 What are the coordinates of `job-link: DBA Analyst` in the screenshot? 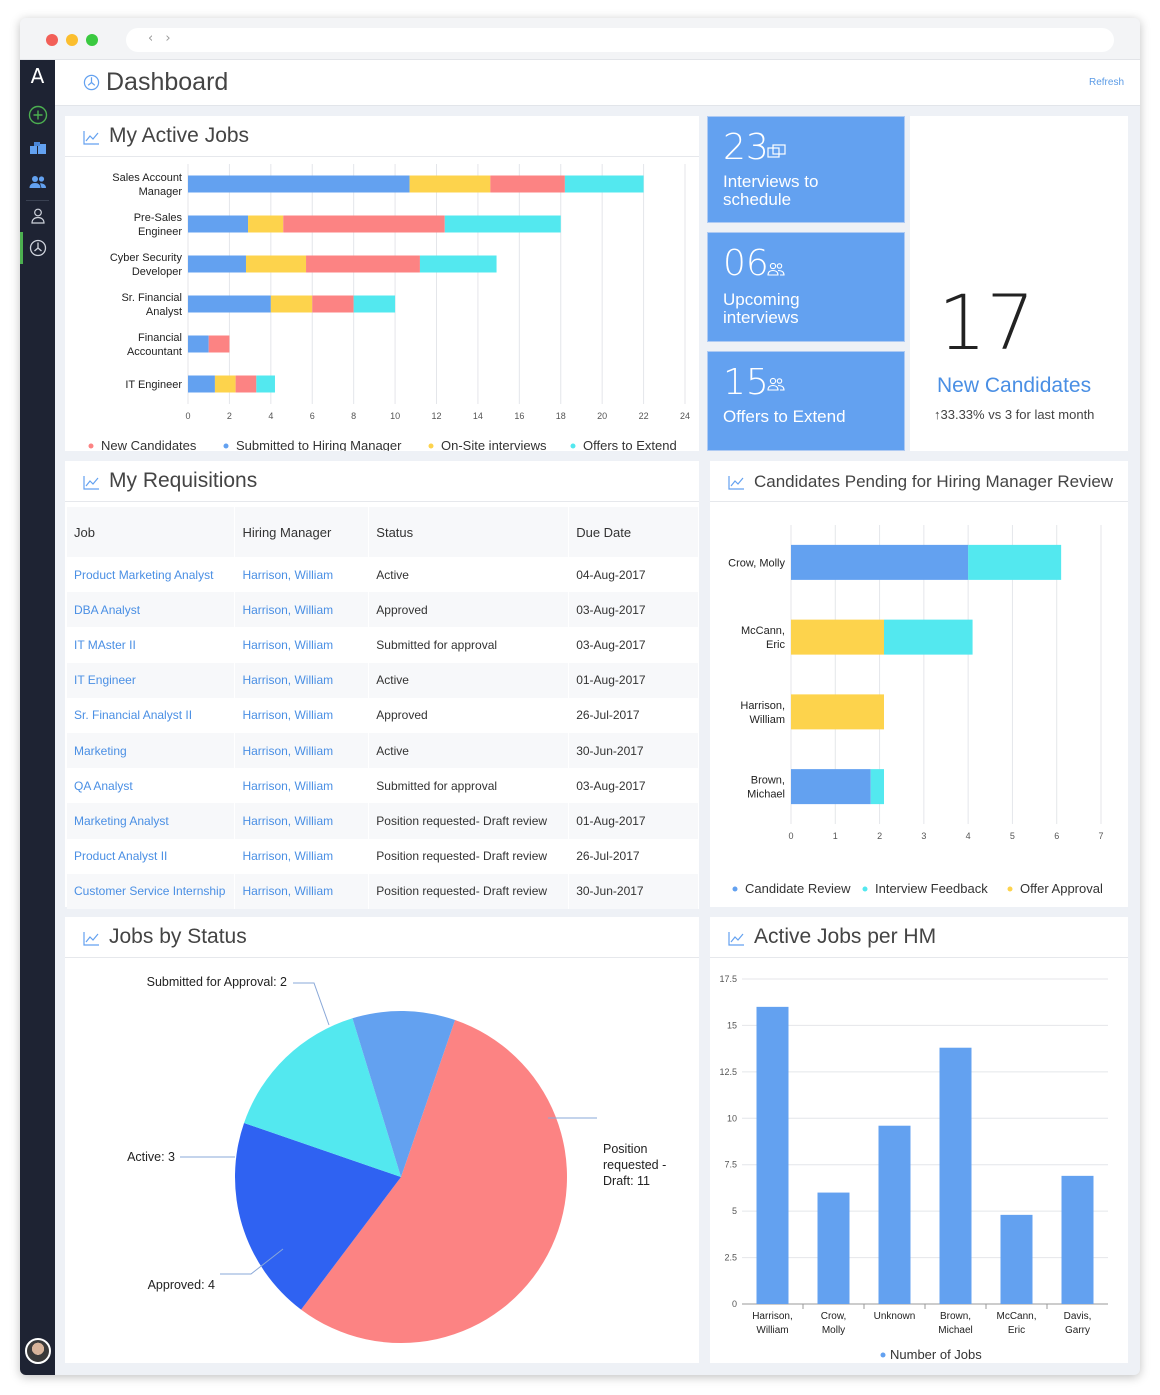 It's located at (151, 610).